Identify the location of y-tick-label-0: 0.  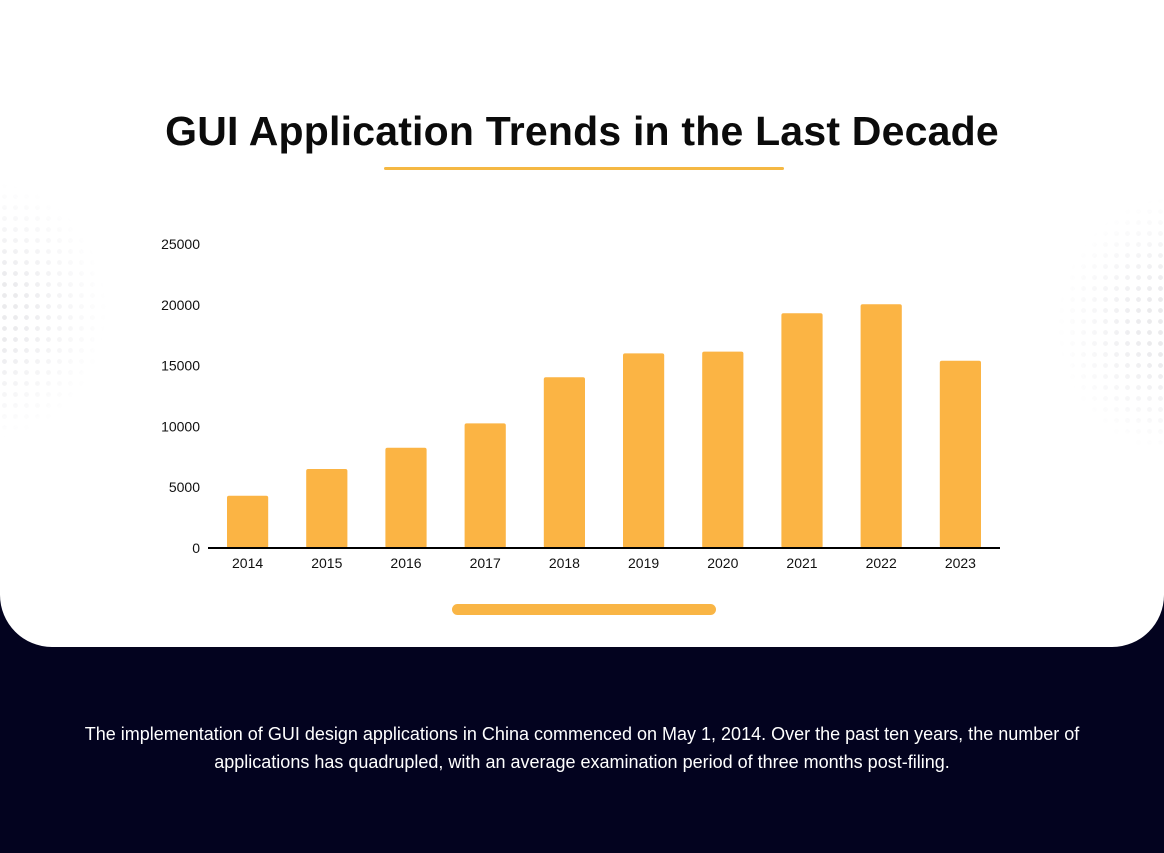
(196, 548).